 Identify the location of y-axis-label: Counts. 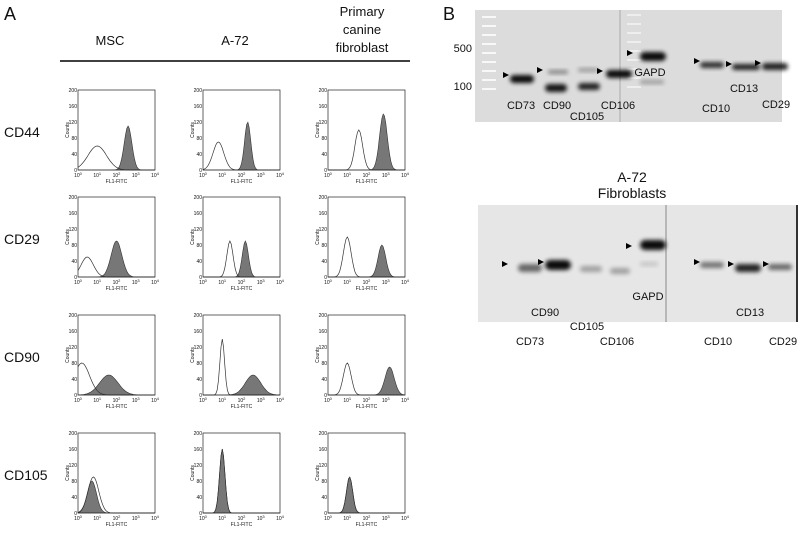
(68, 130).